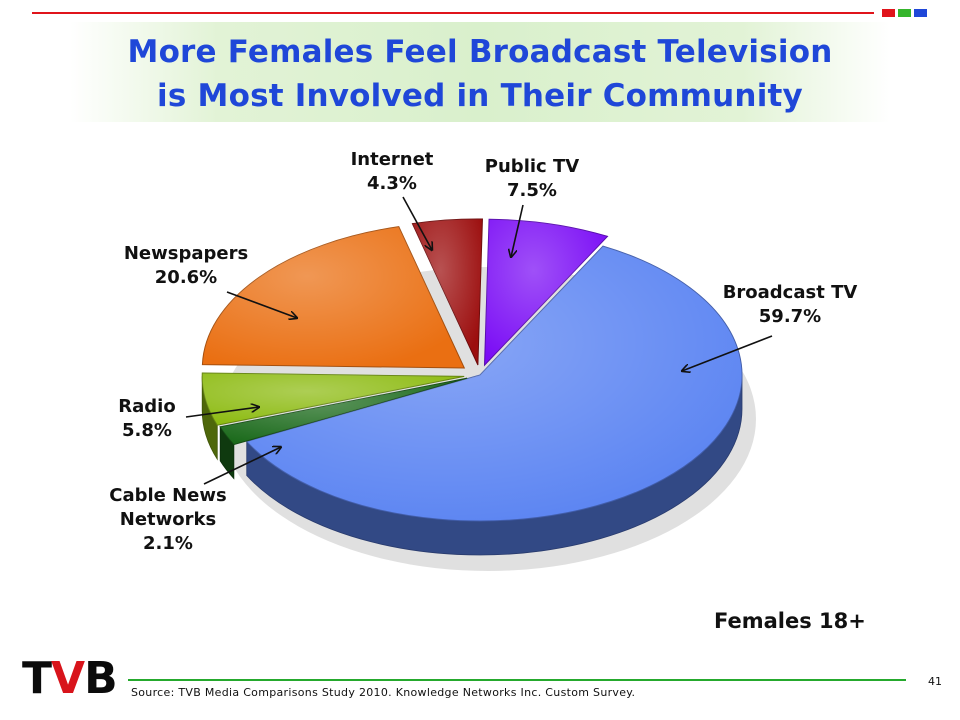 The width and height of the screenshot is (960, 720). What do you see at coordinates (727, 353) in the screenshot?
I see `arrow-broadcast-tv` at bounding box center [727, 353].